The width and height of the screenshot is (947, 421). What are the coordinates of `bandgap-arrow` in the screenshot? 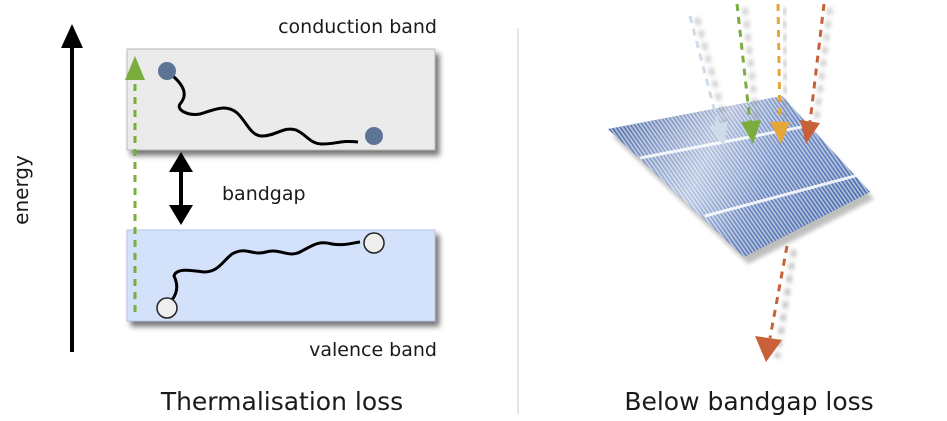 It's located at (181, 188).